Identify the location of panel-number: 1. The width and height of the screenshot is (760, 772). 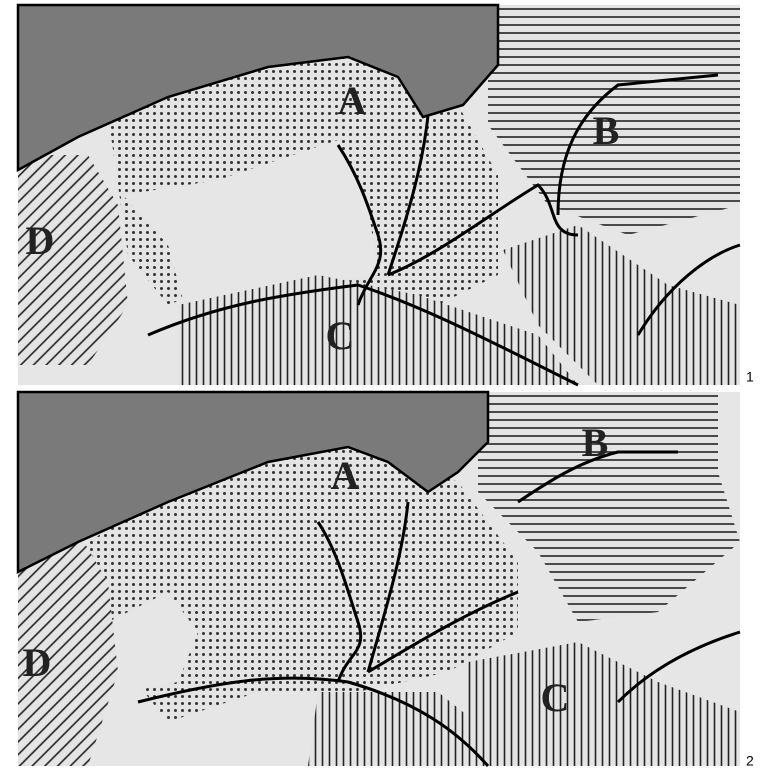
(750, 377).